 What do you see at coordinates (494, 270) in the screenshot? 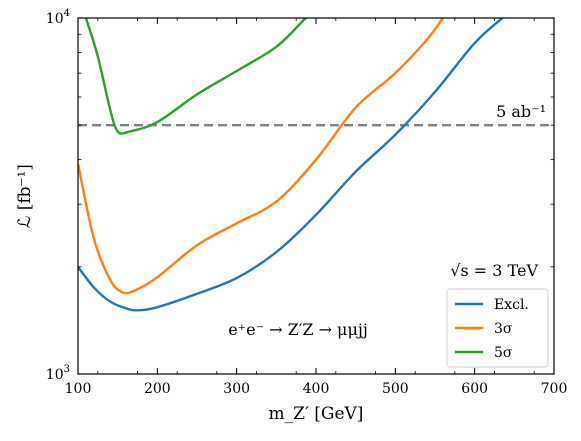
I see `energy-annotation: √s = 3 TeV` at bounding box center [494, 270].